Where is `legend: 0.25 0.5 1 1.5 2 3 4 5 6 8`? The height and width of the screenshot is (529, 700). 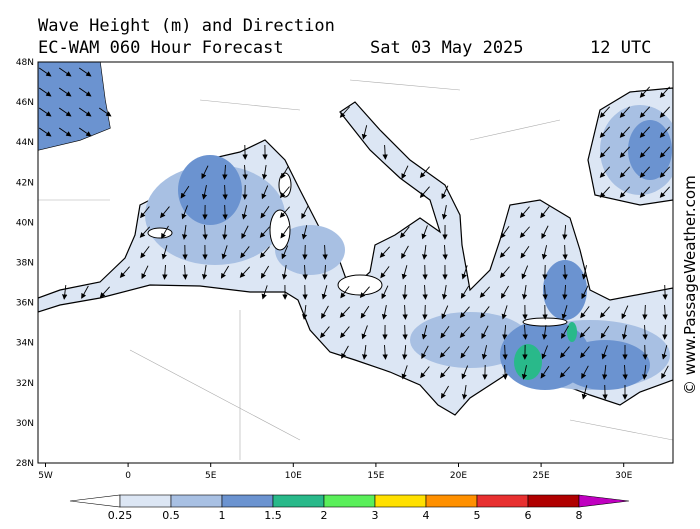
legend: 0.25 0.5 1 1.5 2 3 4 5 6 8 is located at coordinates (349, 508).